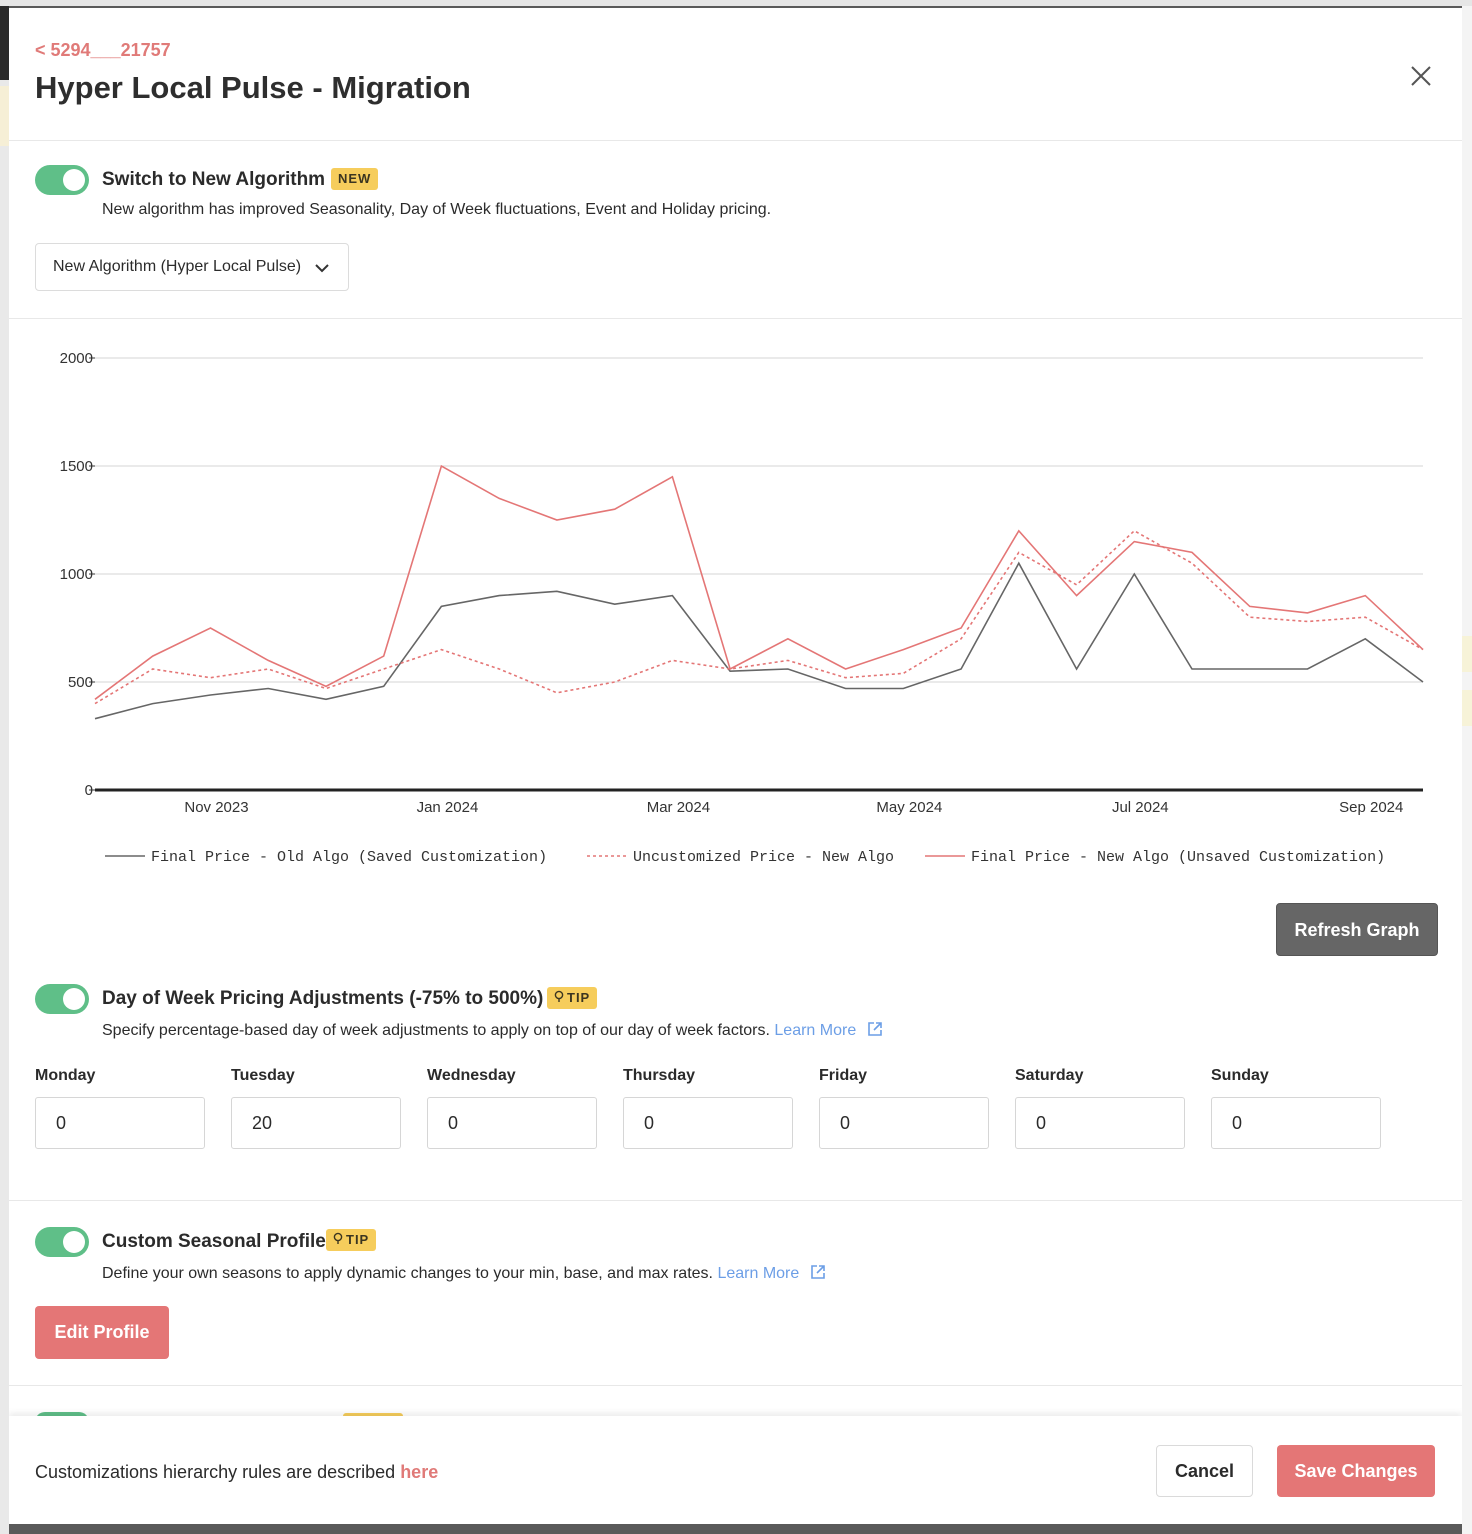  What do you see at coordinates (1240, 1075) in the screenshot?
I see `day-label-sunday: Sunday` at bounding box center [1240, 1075].